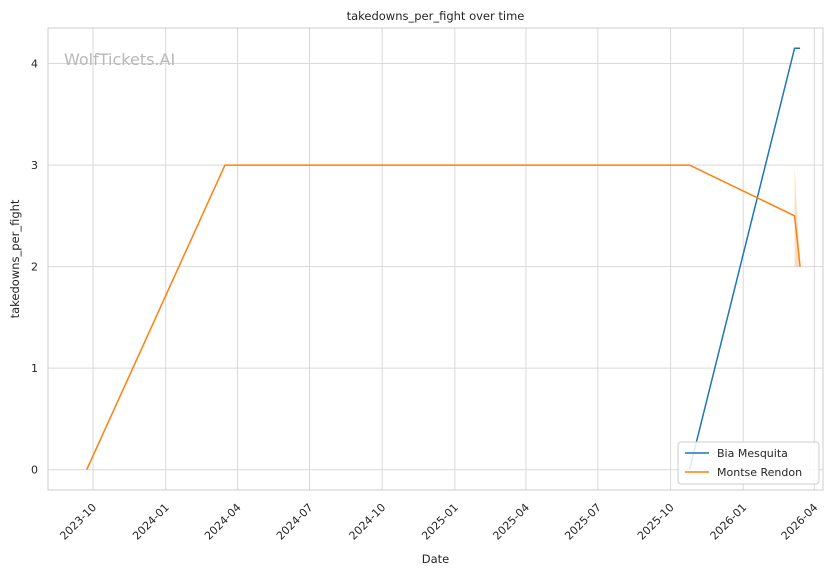  I want to click on legend: Bia Mesquita Montse Rendon, so click(748, 463).